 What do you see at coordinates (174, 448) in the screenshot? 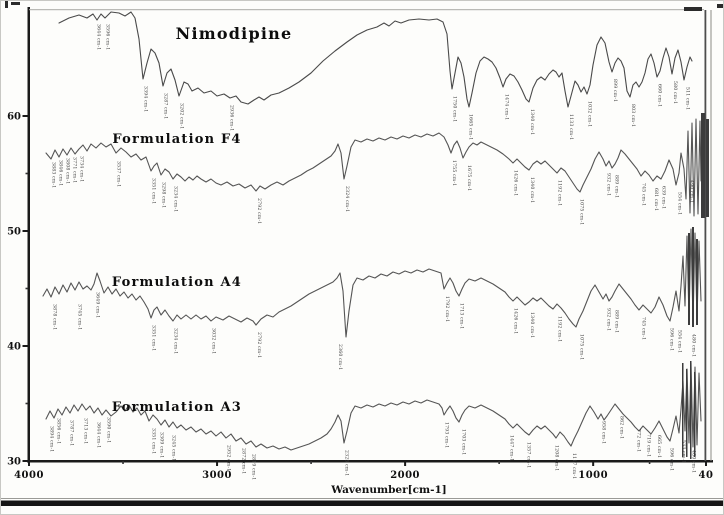
I see `peak-wavenumber-label: 3245 cm-1` at bounding box center [174, 448].